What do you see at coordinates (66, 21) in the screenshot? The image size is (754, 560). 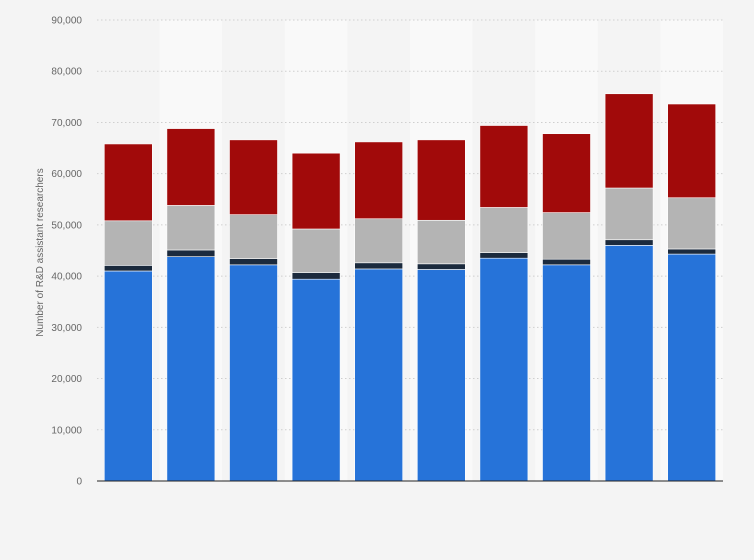 I see `y-tick-label: 90,000` at bounding box center [66, 21].